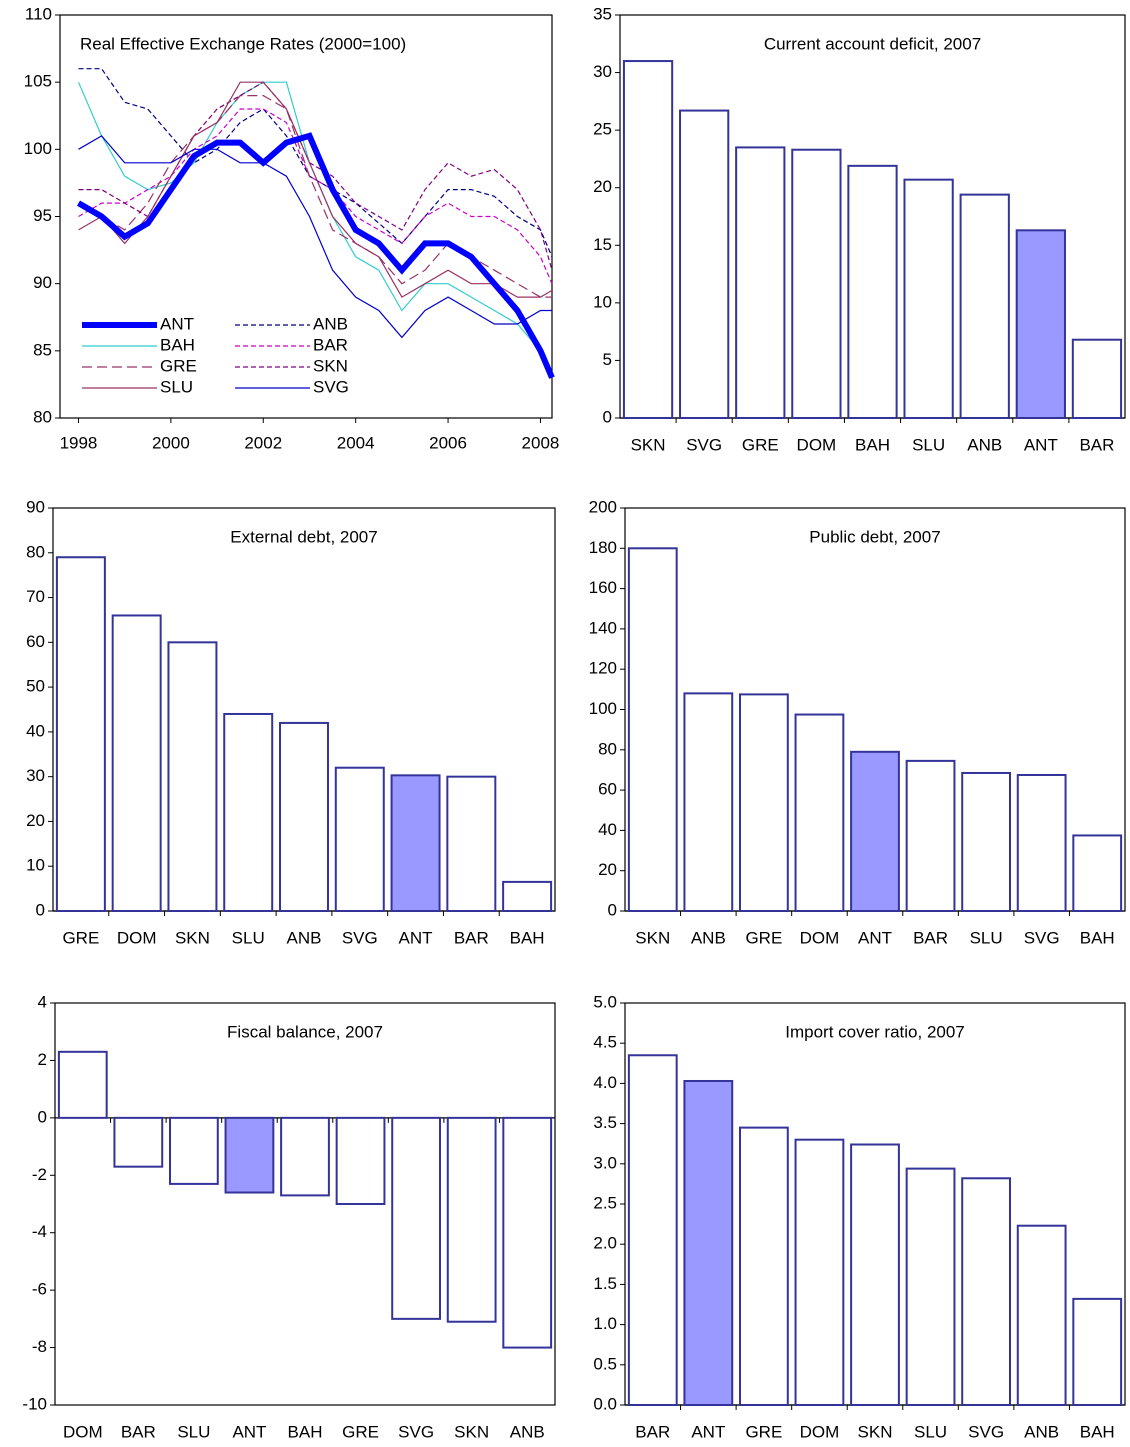  Describe the element at coordinates (330, 365) in the screenshot. I see `legend-label: SKN` at that location.